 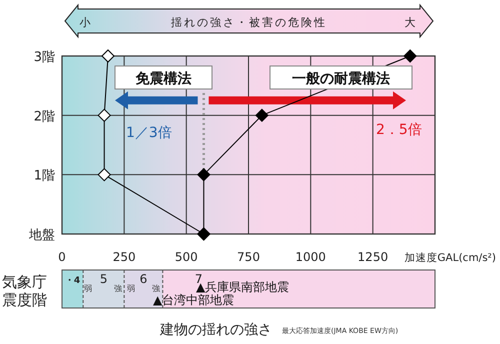 I want to click on x-tick-label: 1250, so click(x=373, y=257).